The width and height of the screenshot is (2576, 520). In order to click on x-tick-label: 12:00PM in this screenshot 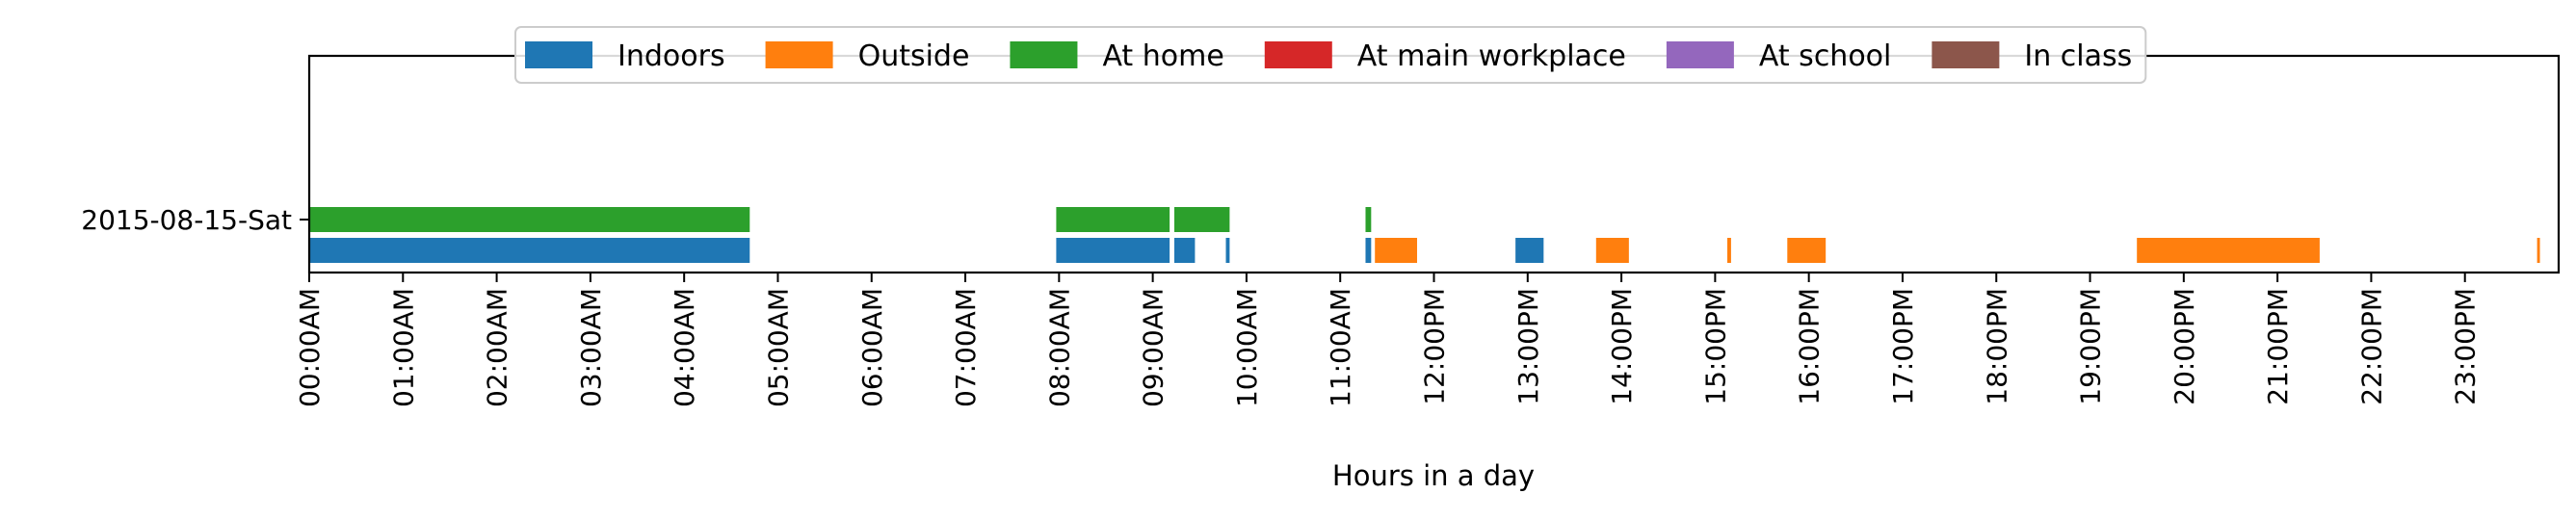, I will do `click(1435, 346)`.